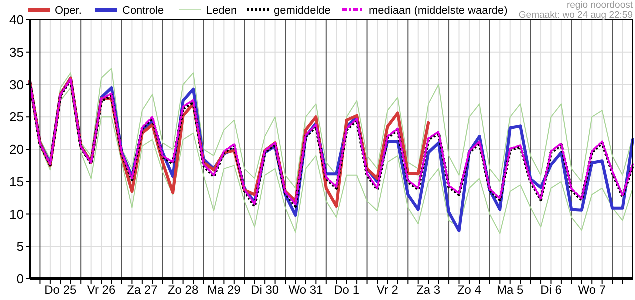 The height and width of the screenshot is (300, 635). What do you see at coordinates (20, 246) in the screenshot?
I see `y-tick-label: 5` at bounding box center [20, 246].